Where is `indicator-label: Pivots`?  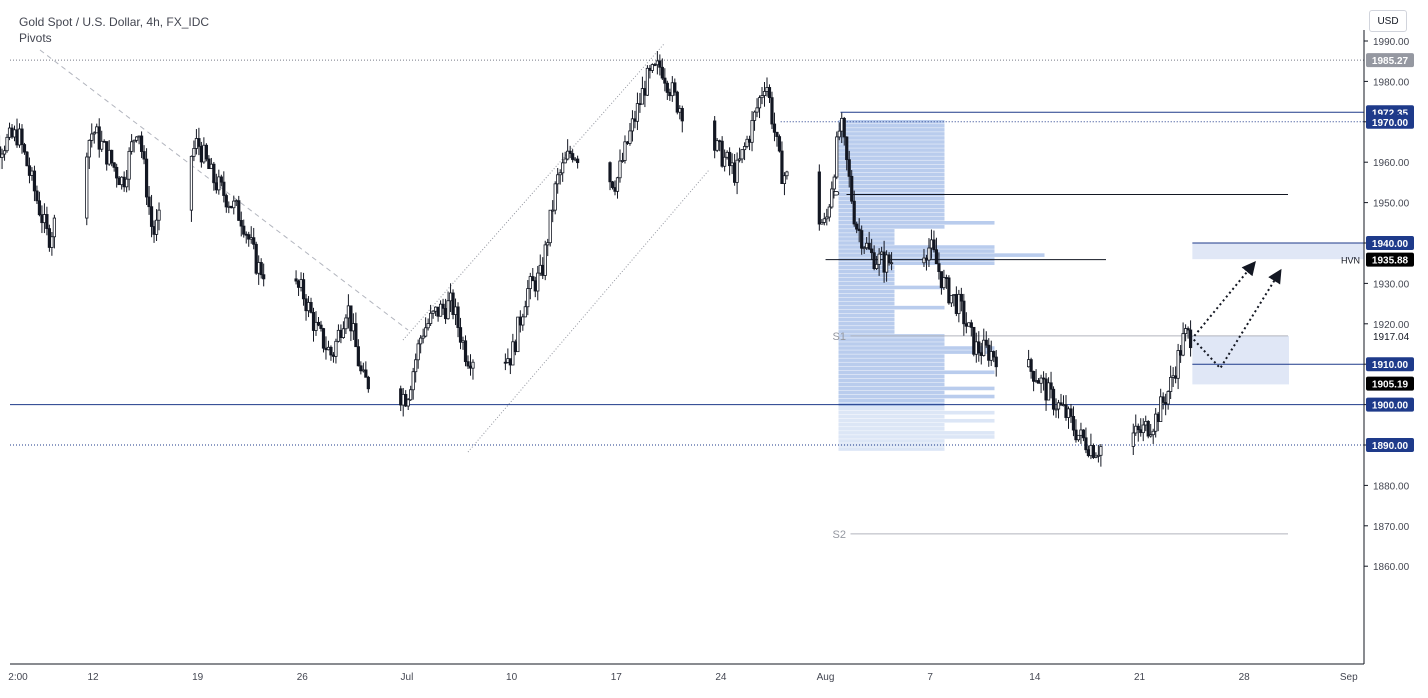 indicator-label: Pivots is located at coordinates (35, 38).